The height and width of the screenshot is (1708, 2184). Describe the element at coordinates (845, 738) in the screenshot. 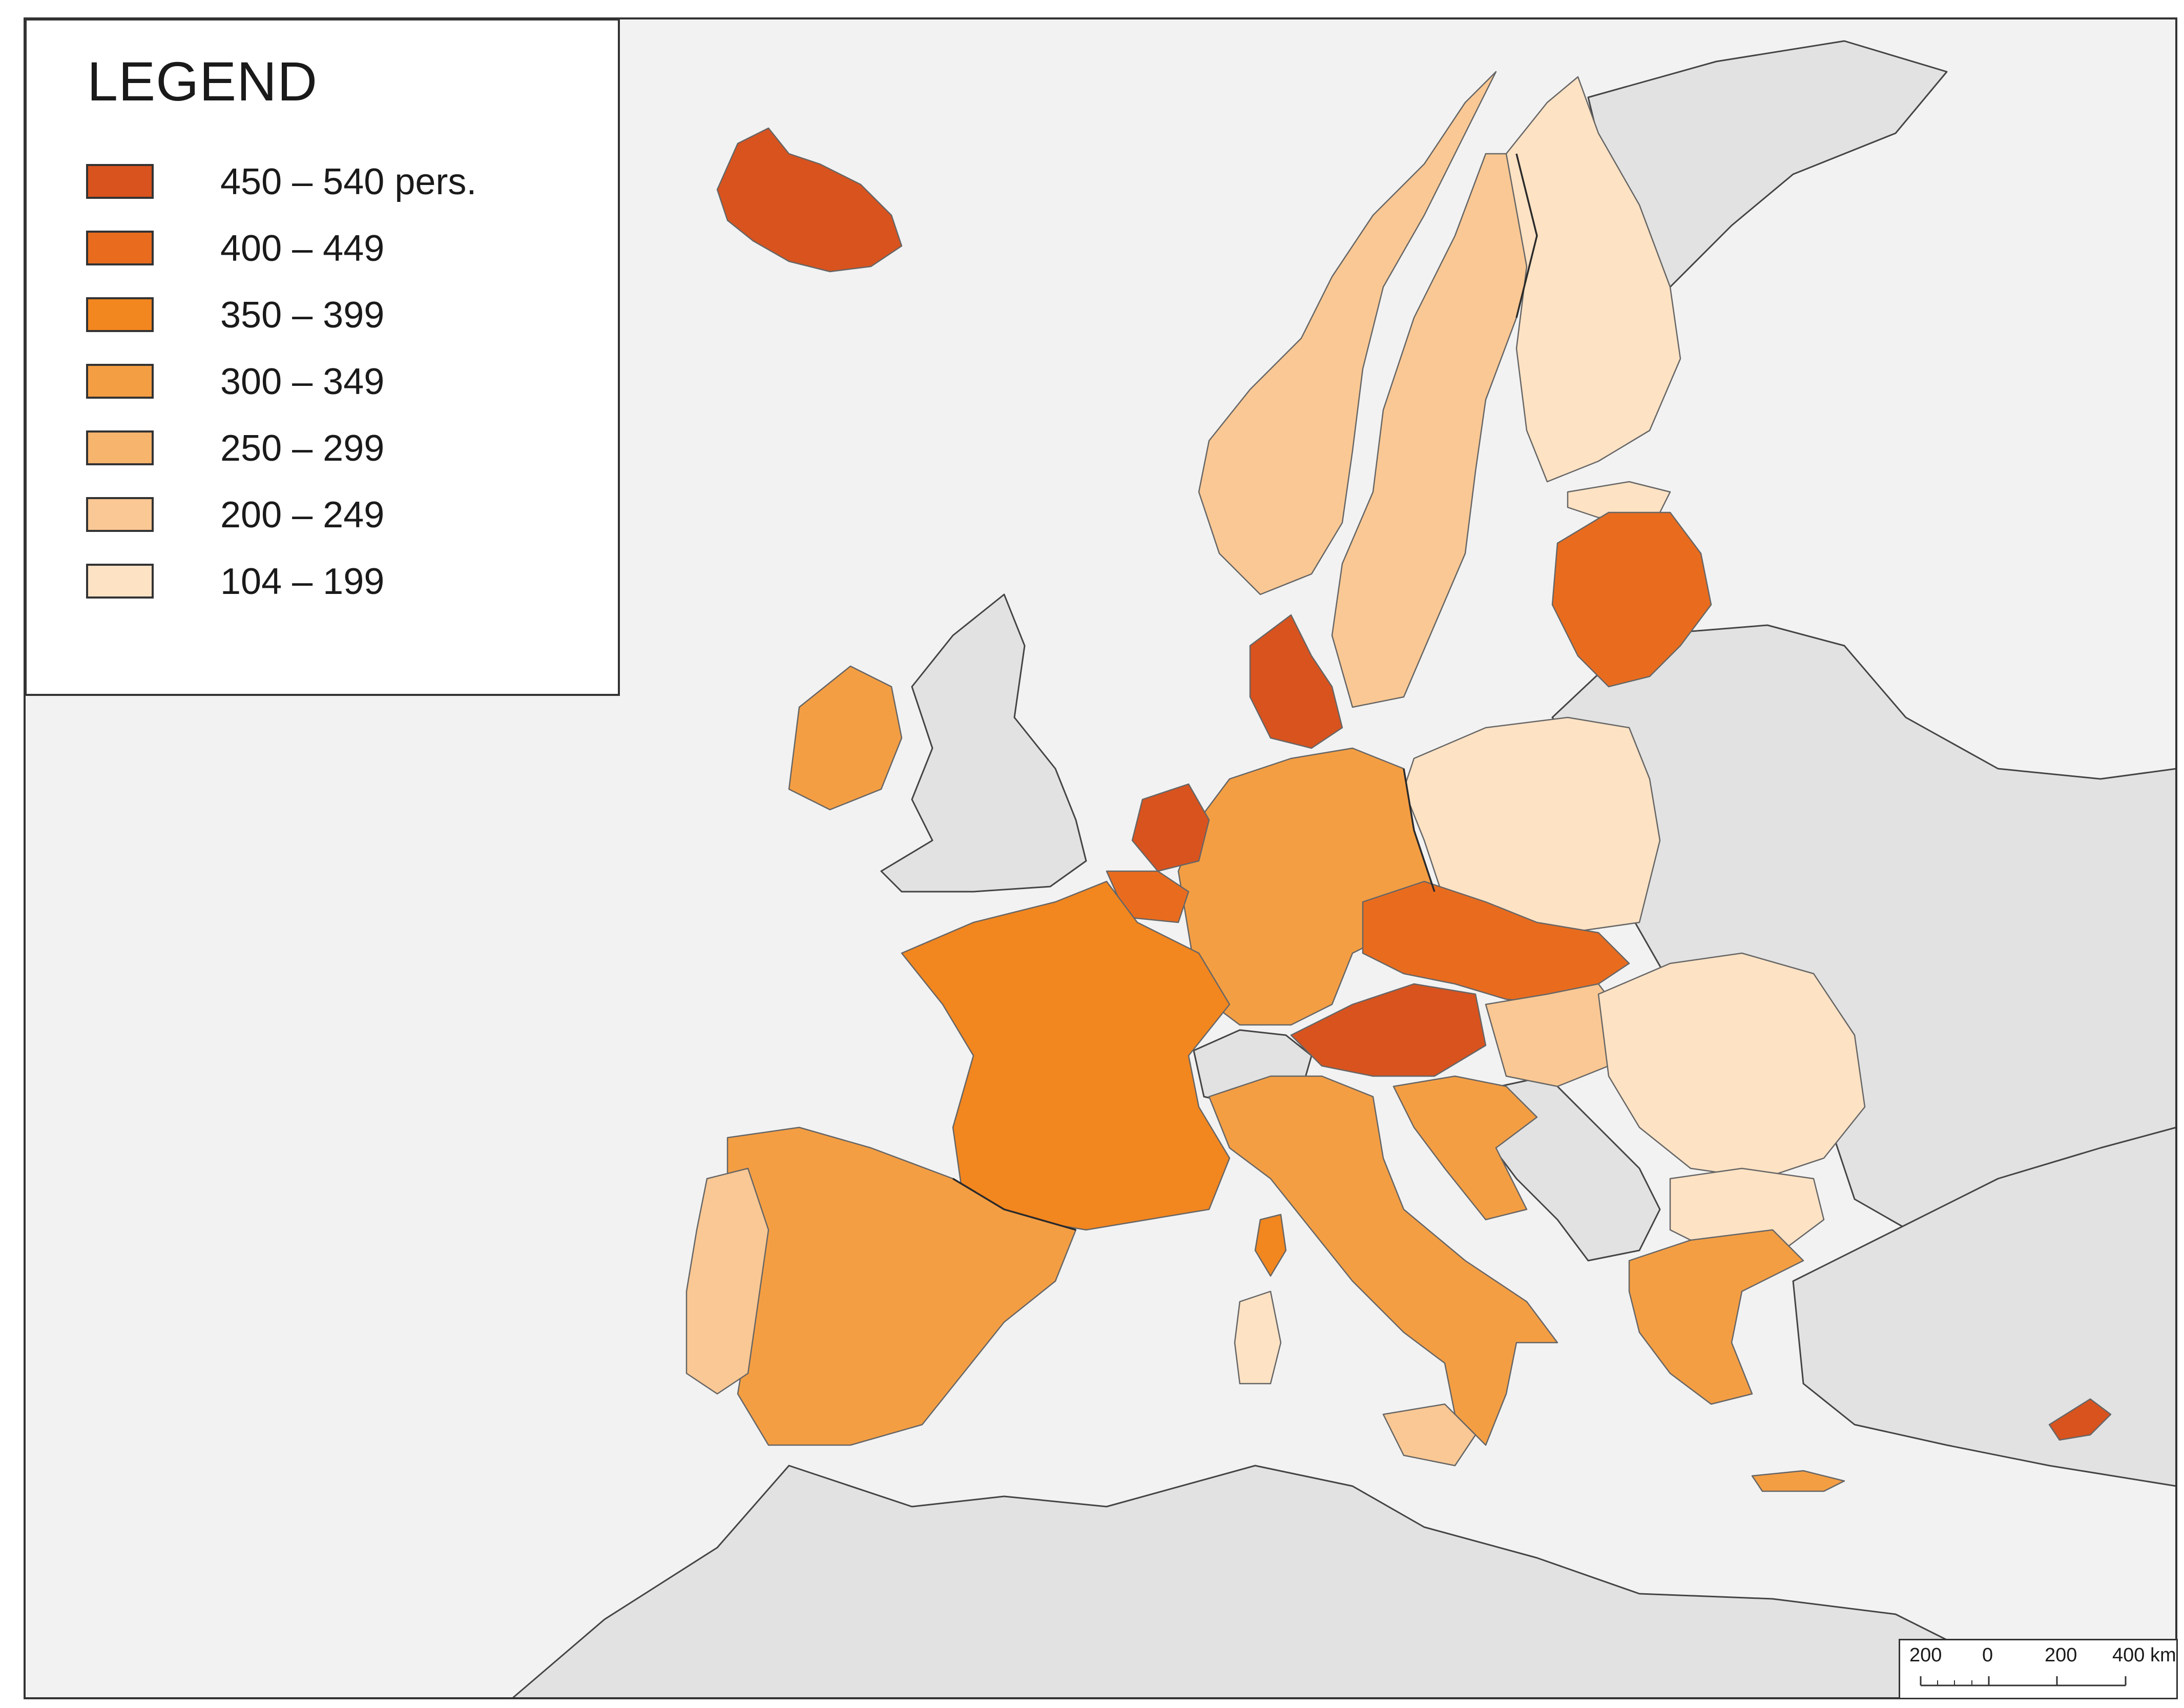

I see `region-ireland` at that location.